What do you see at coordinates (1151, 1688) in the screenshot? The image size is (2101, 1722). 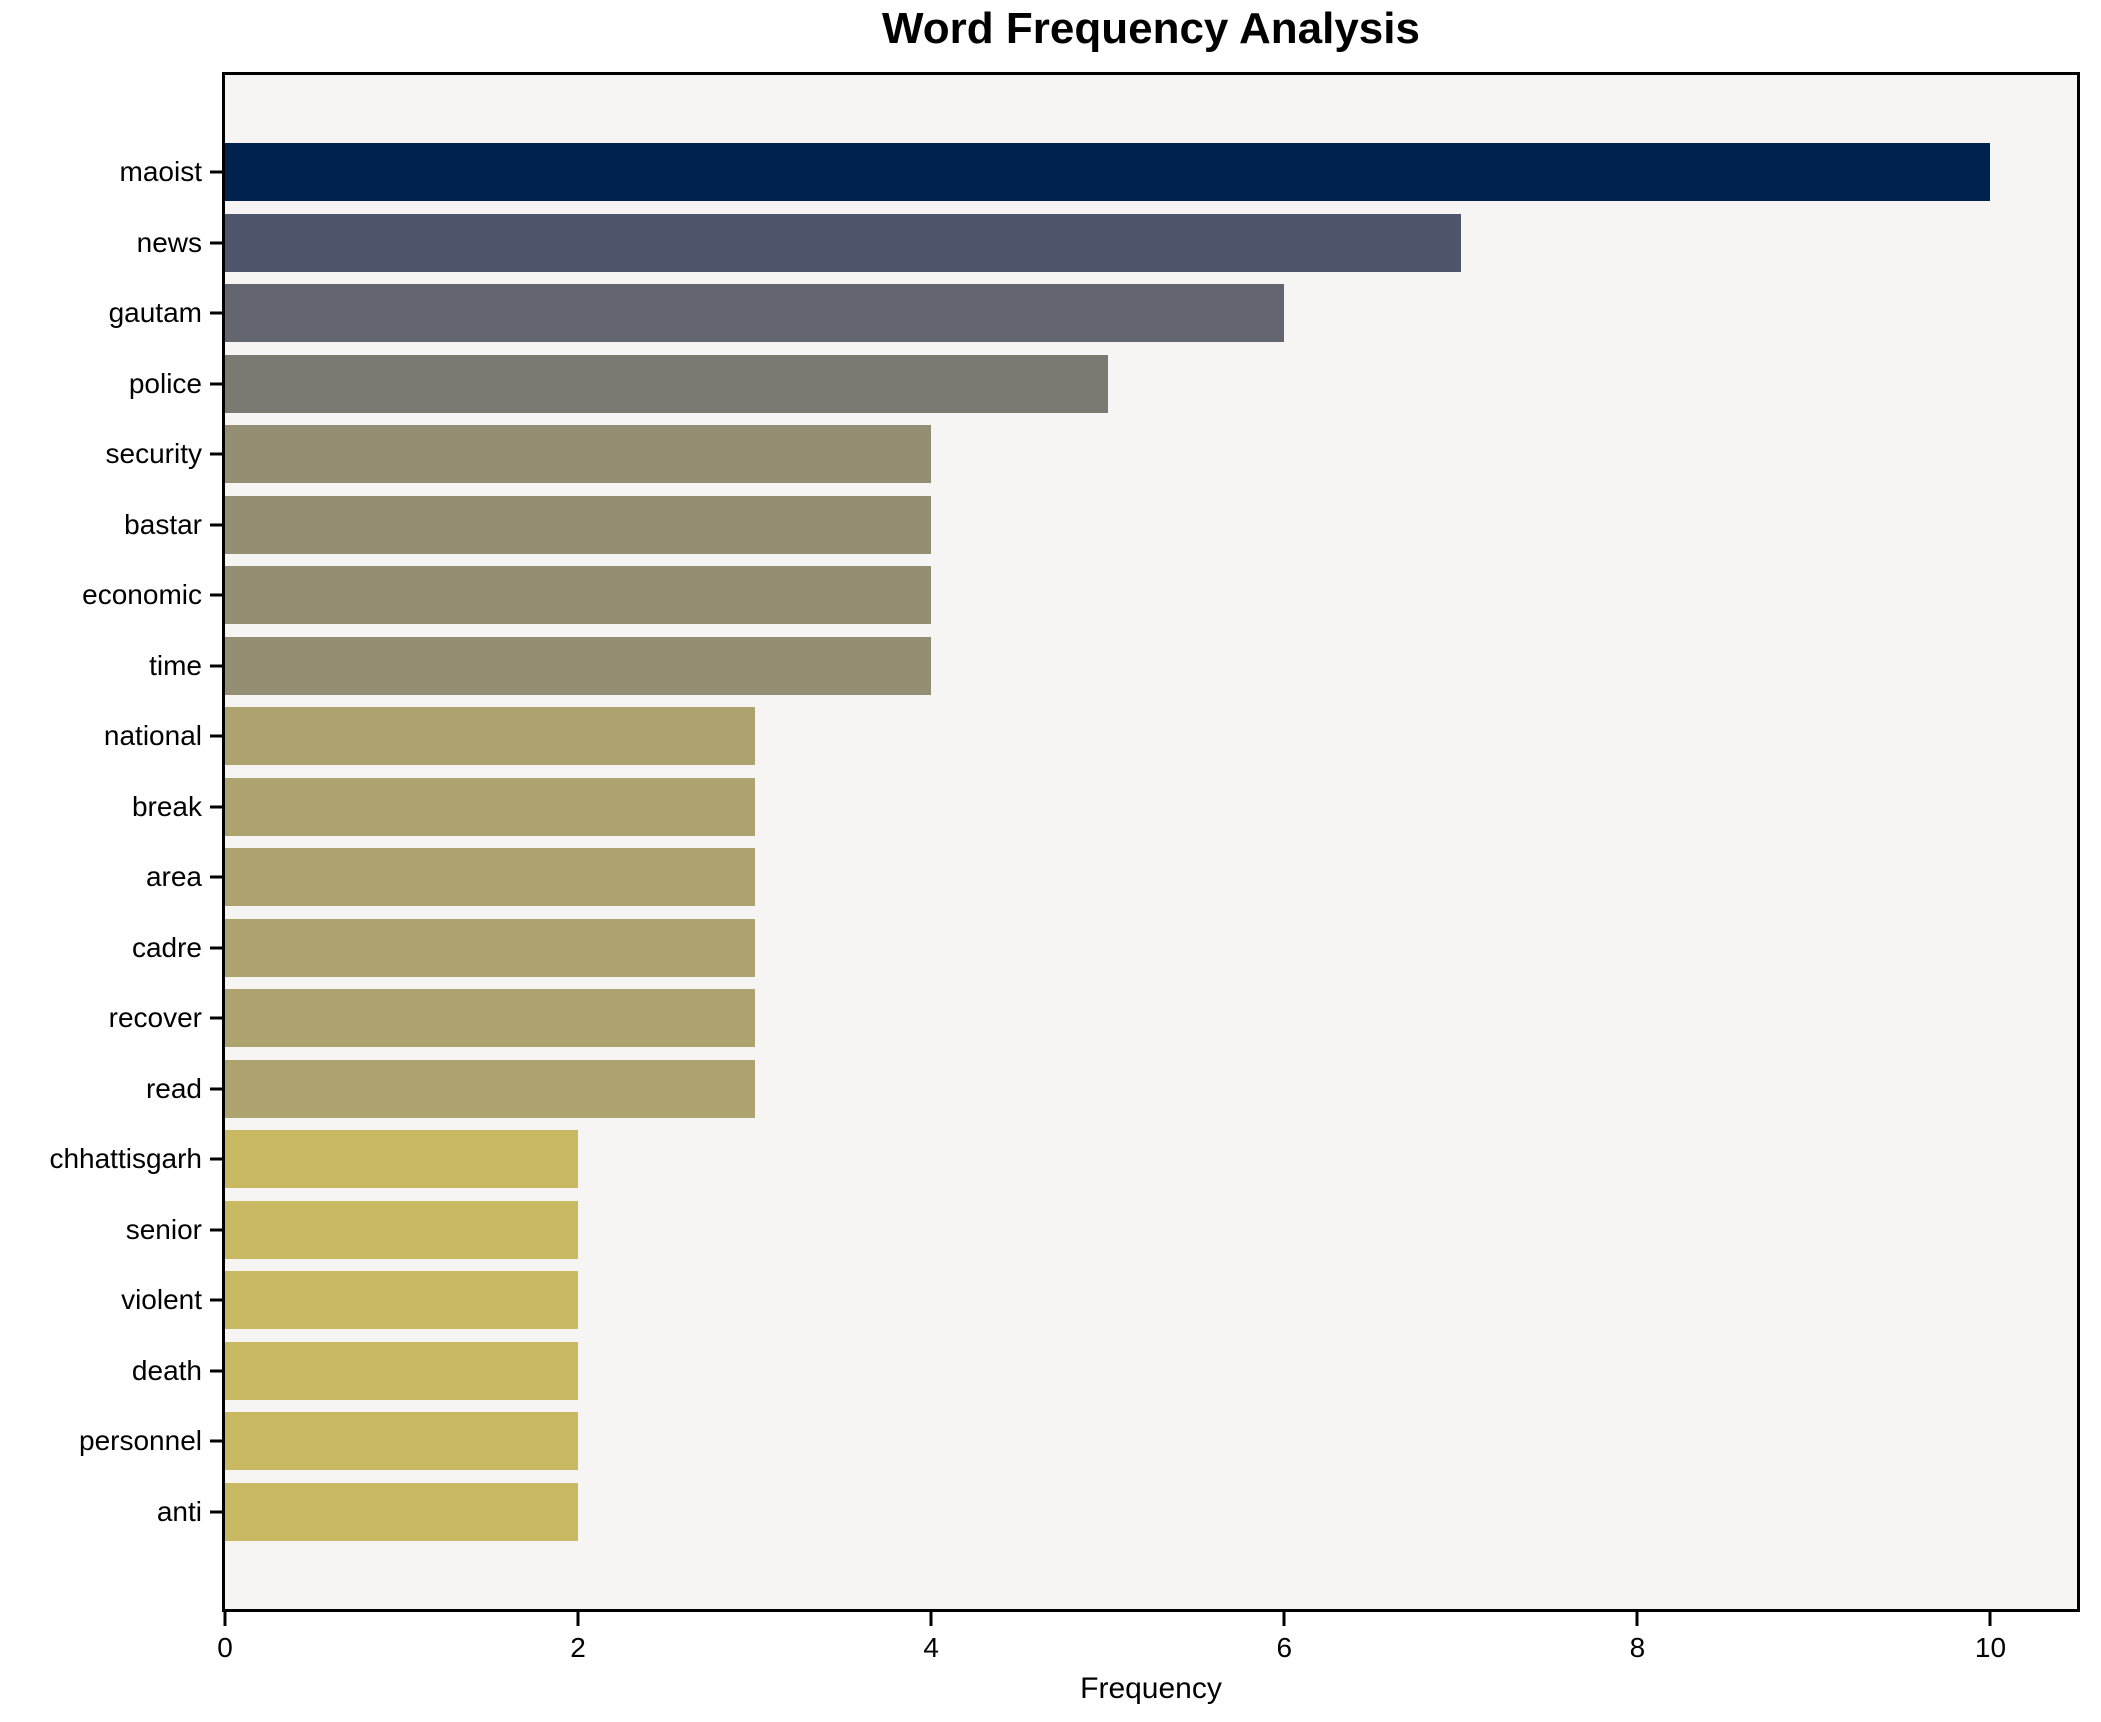 I see `x-axis-title: Frequency` at bounding box center [1151, 1688].